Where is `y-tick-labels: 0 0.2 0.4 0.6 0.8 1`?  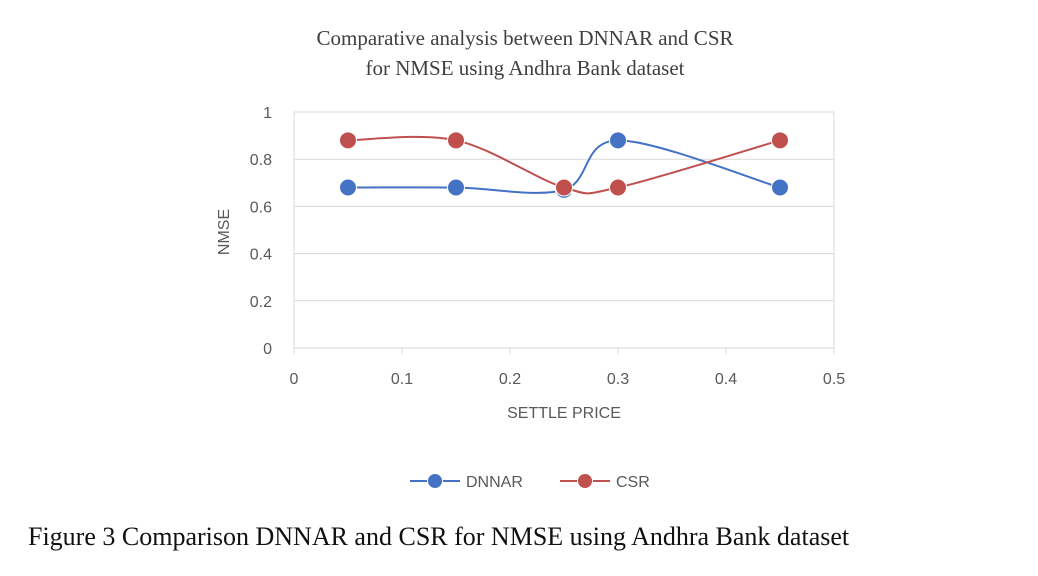 y-tick-labels: 0 0.2 0.4 0.6 0.8 1 is located at coordinates (261, 231).